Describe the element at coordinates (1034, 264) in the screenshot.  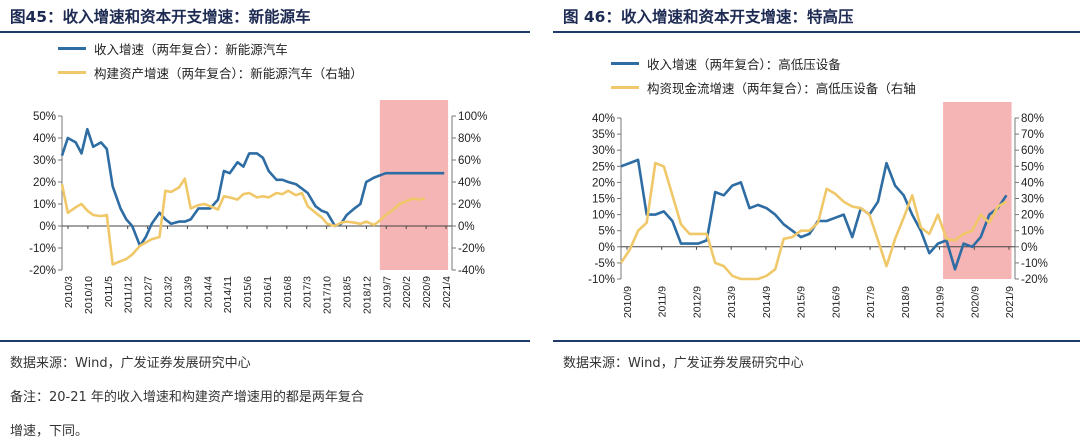
I see `right-tick-label: -10%` at that location.